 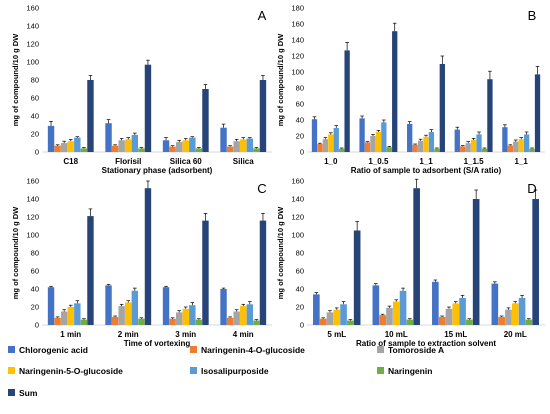 What do you see at coordinates (70, 334) in the screenshot?
I see `category-label: 1 min` at bounding box center [70, 334].